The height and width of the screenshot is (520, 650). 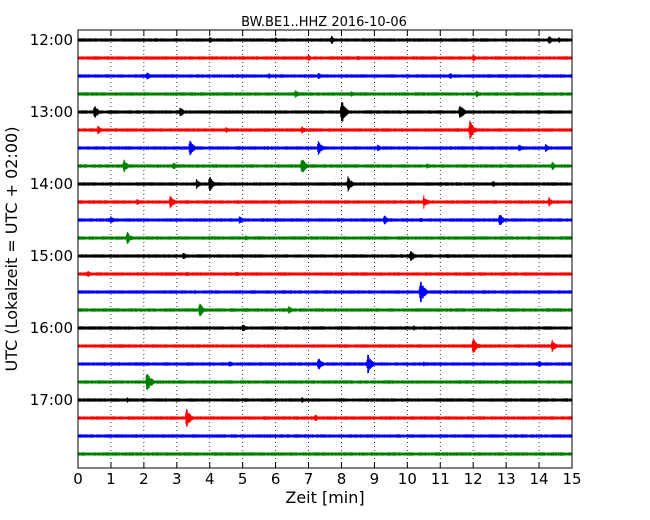 What do you see at coordinates (51, 184) in the screenshot?
I see `y-tick-label-2: 14:00` at bounding box center [51, 184].